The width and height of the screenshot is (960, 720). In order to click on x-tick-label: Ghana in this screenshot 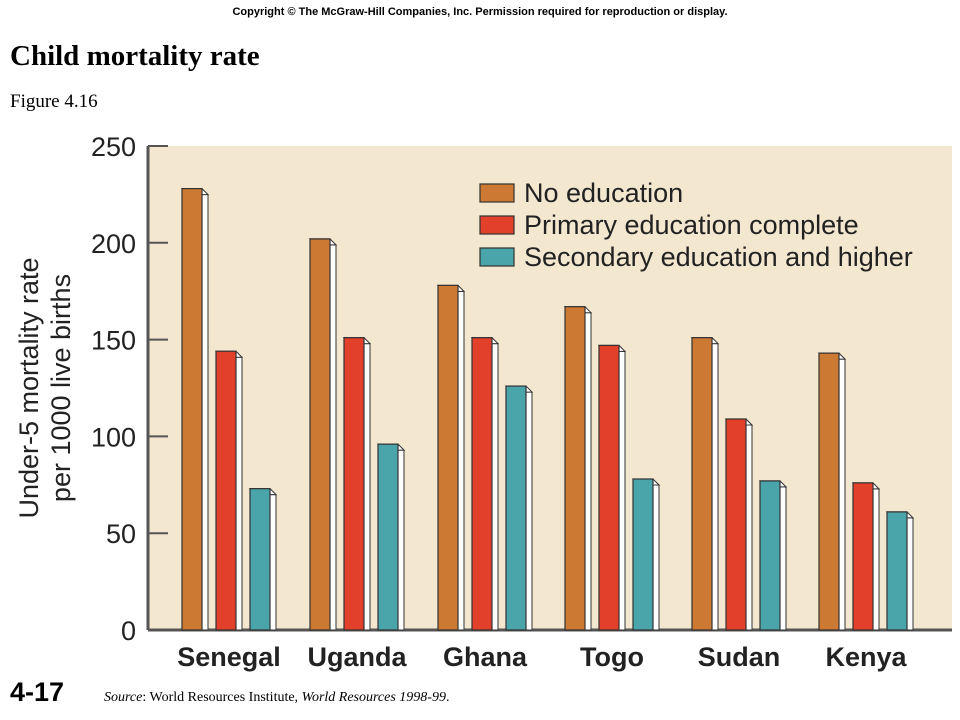, I will do `click(485, 657)`.